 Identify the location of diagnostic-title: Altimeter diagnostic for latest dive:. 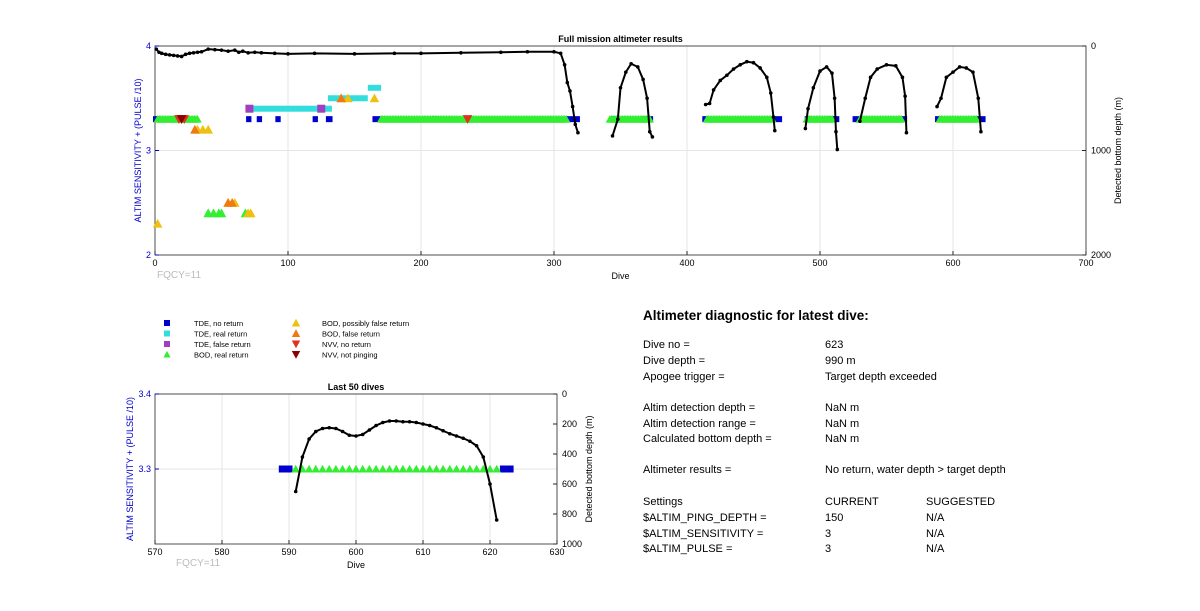
(756, 315).